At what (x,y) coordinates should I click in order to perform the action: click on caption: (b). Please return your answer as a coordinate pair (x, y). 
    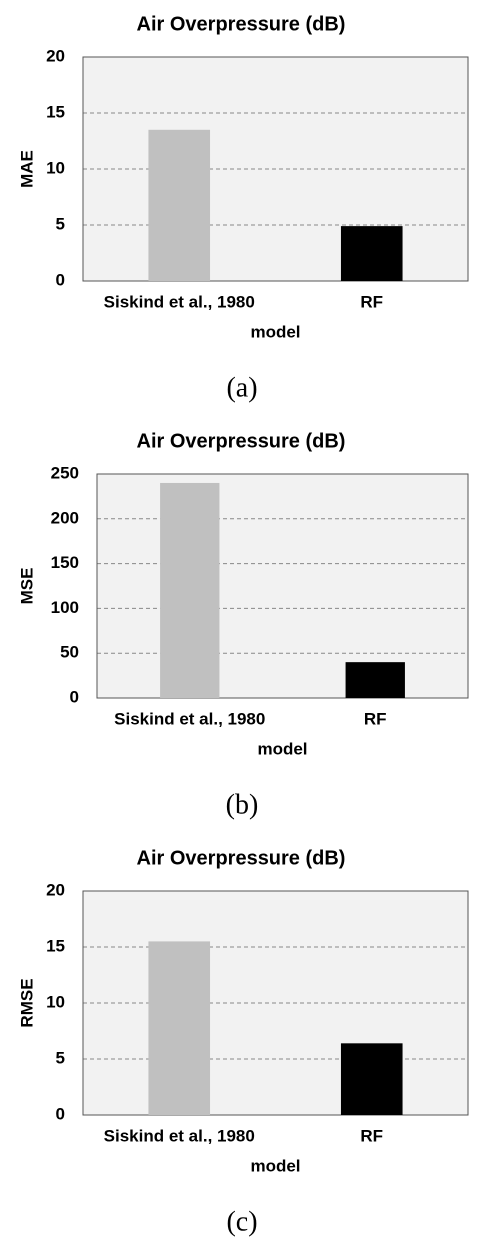
    Looking at the image, I should click on (242, 804).